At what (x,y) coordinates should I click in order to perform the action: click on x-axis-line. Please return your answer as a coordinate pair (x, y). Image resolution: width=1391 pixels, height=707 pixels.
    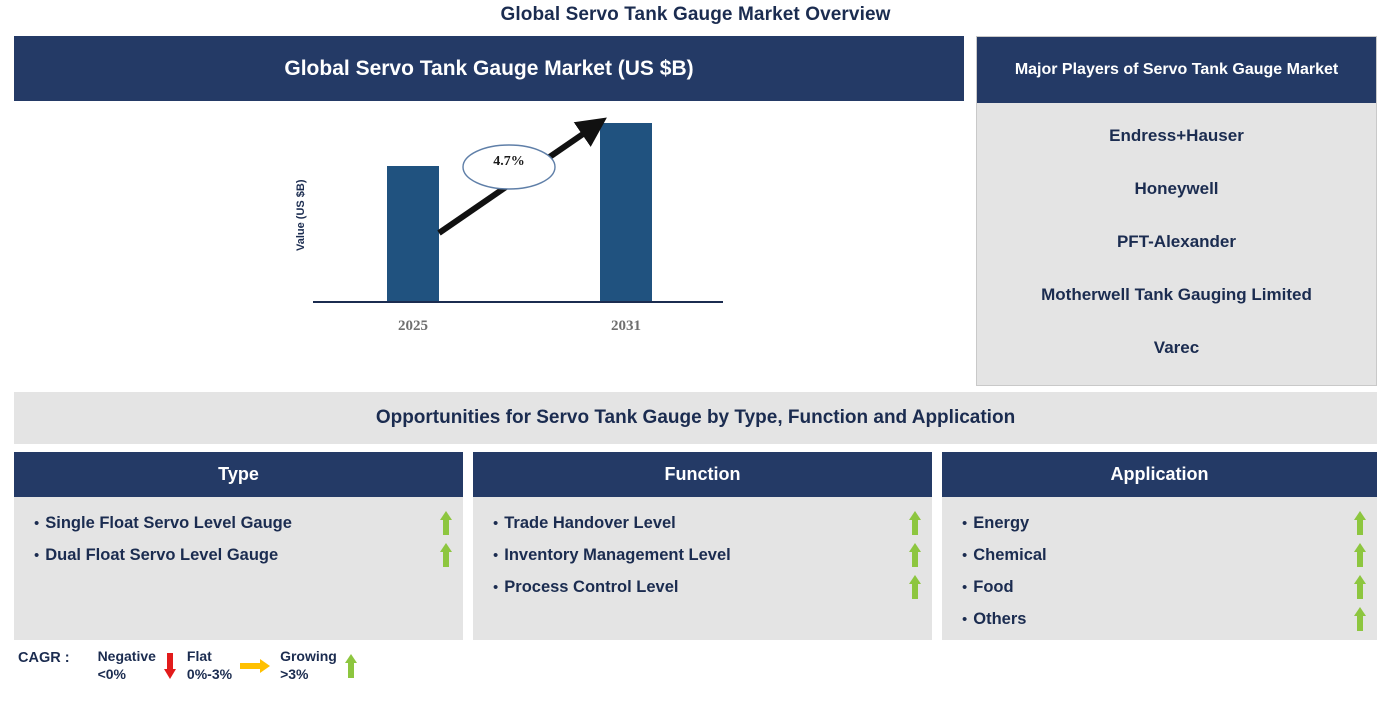
    Looking at the image, I should click on (518, 302).